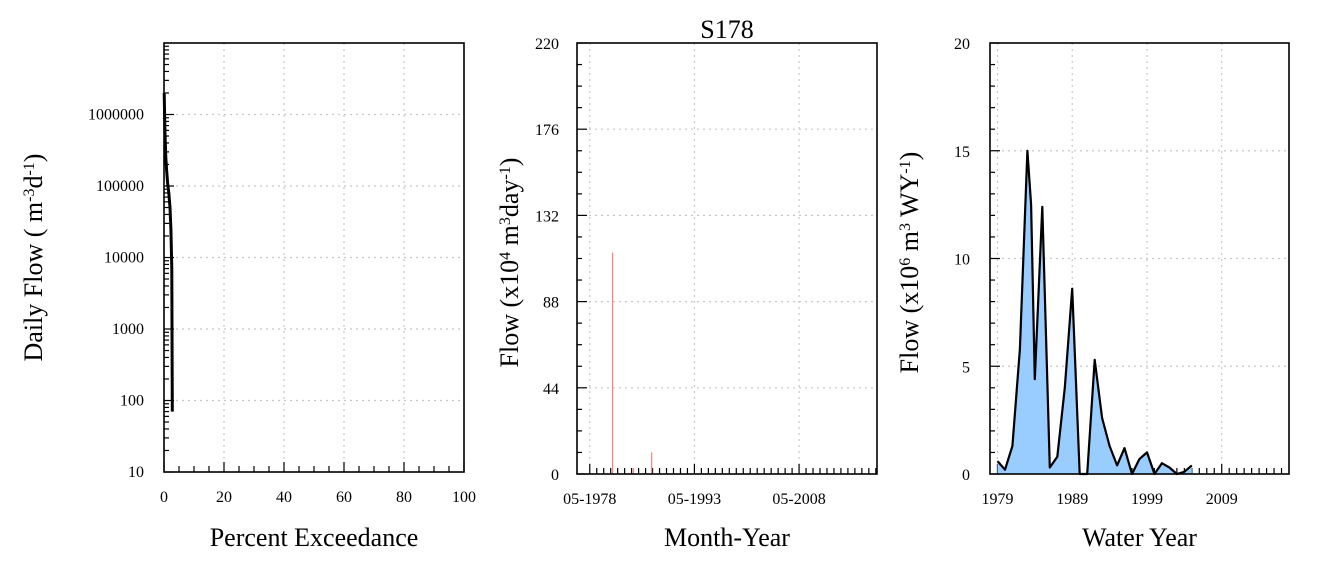 The height and width of the screenshot is (576, 1344). I want to click on x-axis-label: Percent Exceedance, so click(314, 537).